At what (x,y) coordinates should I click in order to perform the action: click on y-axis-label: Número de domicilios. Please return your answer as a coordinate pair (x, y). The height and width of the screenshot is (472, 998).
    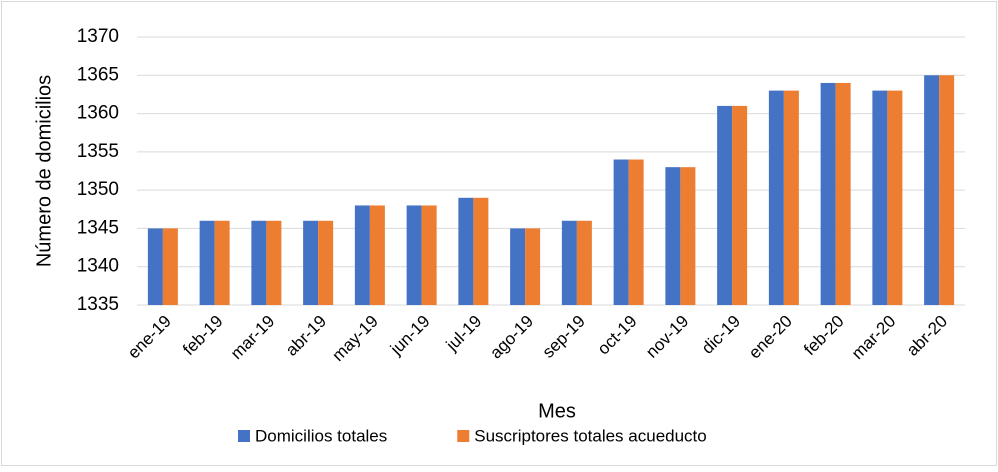
    Looking at the image, I should click on (44, 171).